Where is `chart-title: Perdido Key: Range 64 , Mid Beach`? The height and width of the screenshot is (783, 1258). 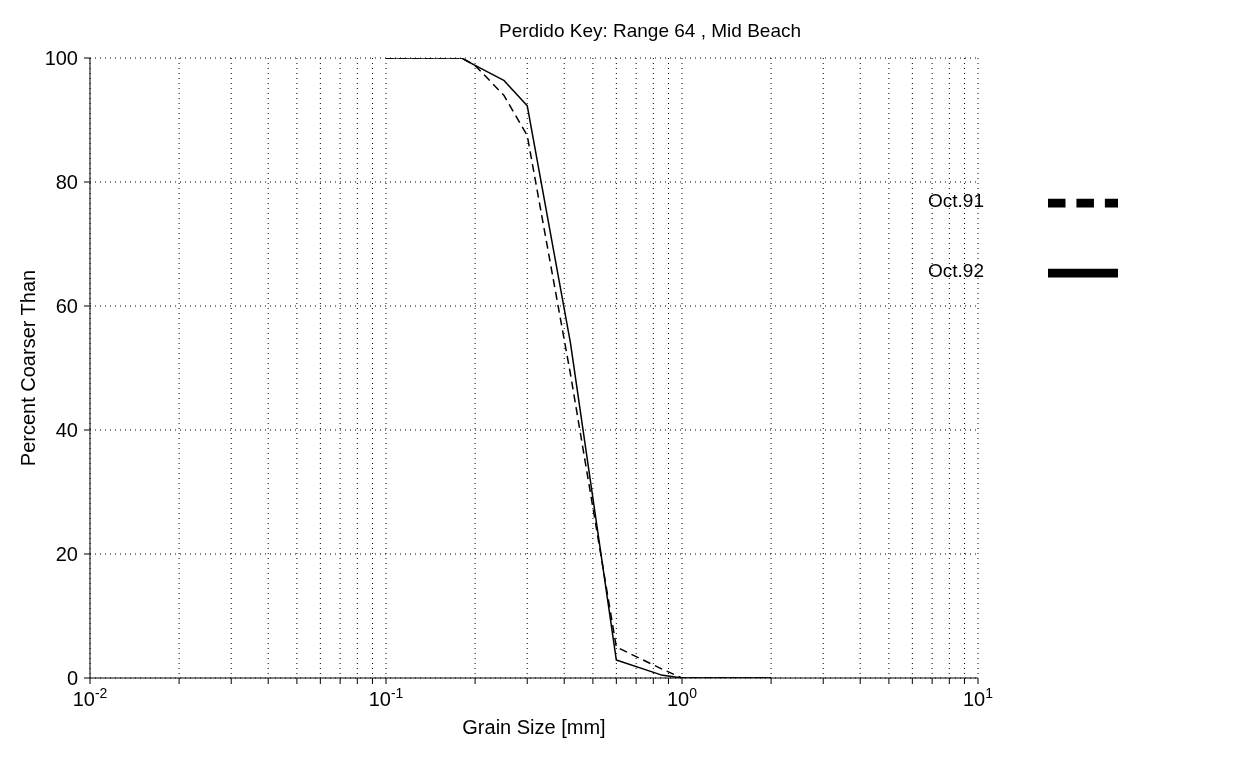 chart-title: Perdido Key: Range 64 , Mid Beach is located at coordinates (650, 31).